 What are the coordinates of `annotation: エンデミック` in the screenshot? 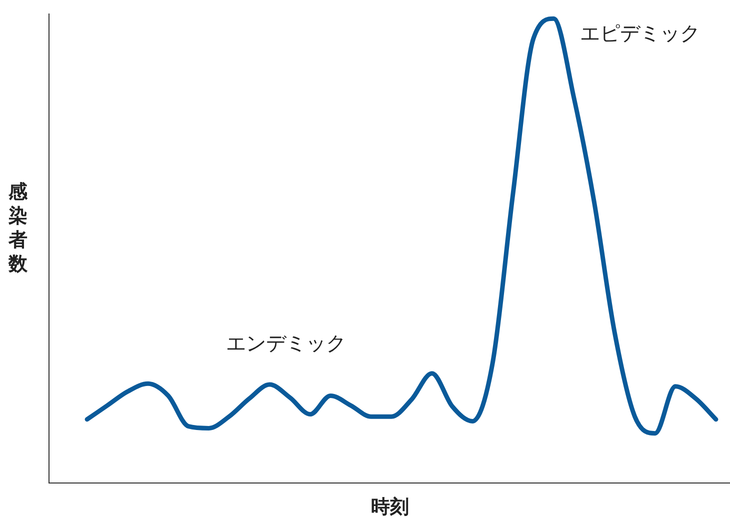 It's located at (286, 343).